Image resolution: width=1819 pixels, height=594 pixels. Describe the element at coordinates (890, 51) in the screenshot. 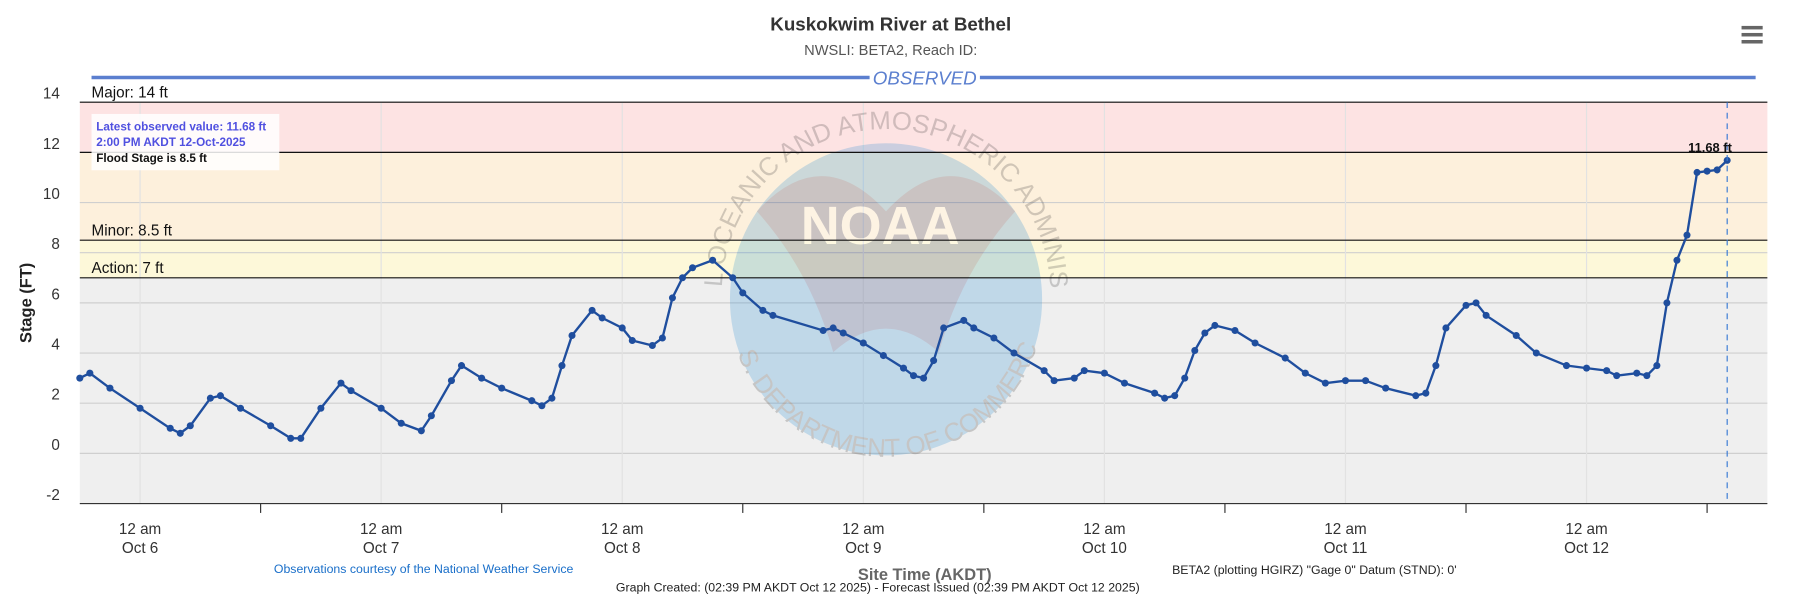

I see `chart-subtitle: NWSLI: BETA2, Reach ID:` at that location.